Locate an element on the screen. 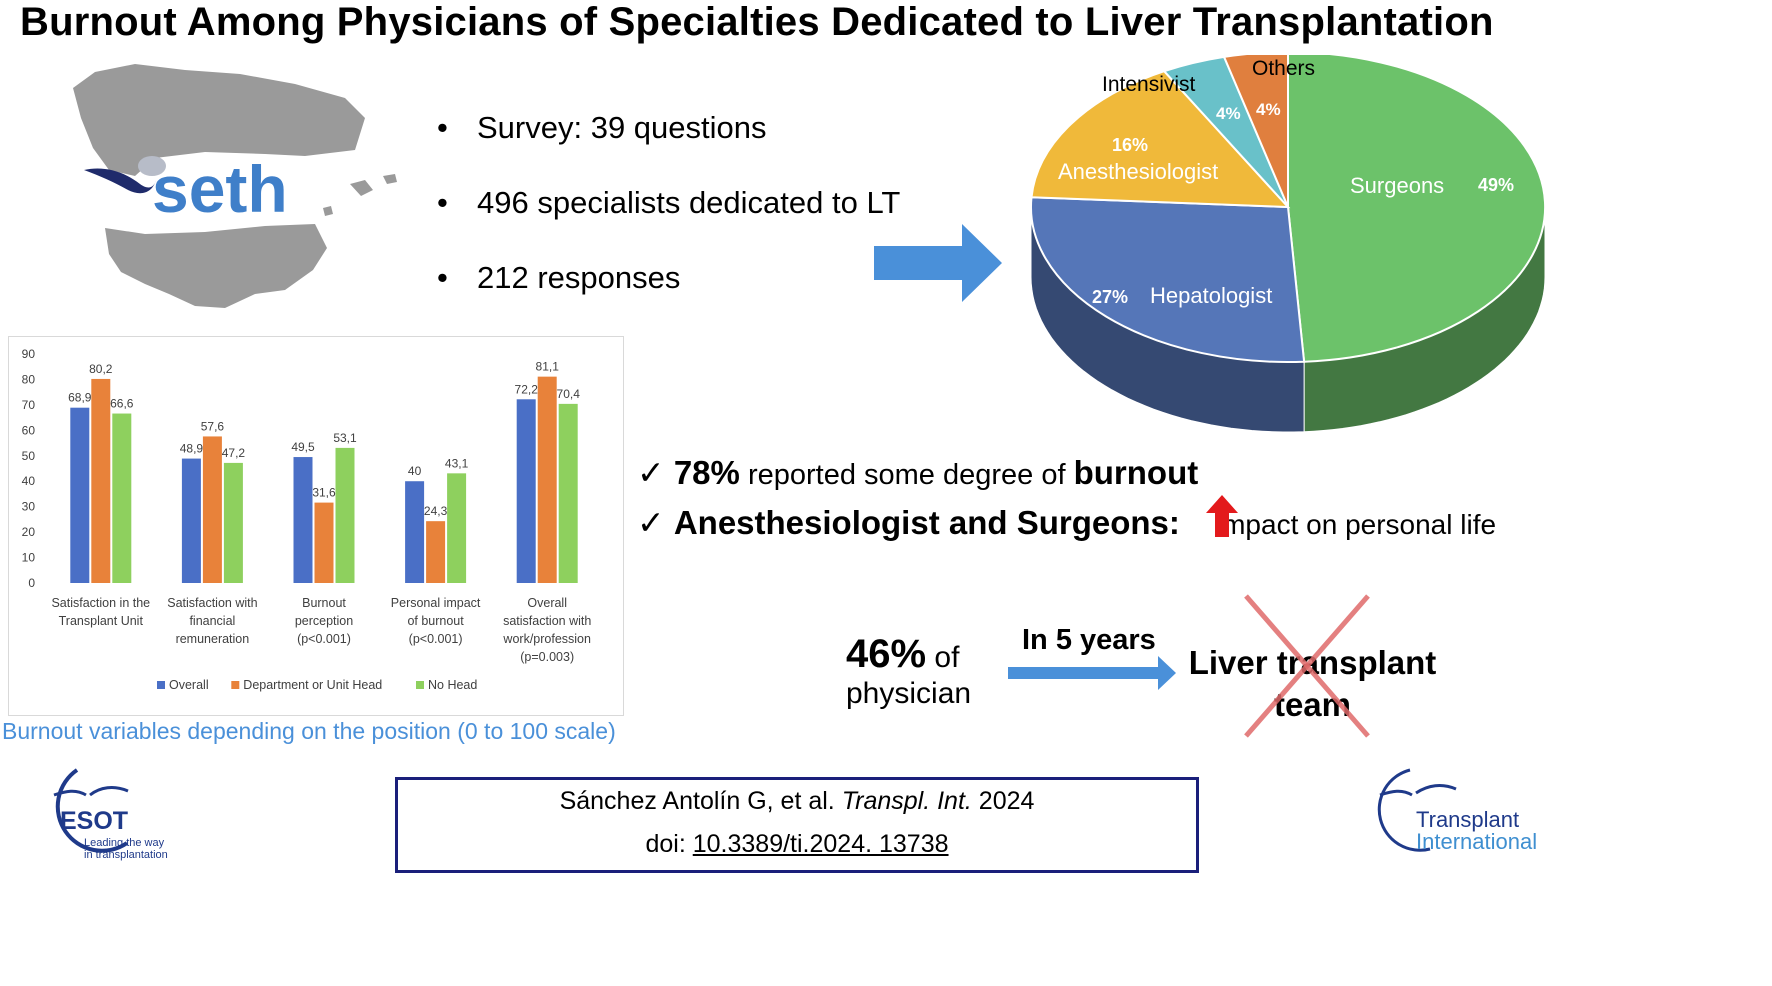 This screenshot has height=986, width=1772. in-five-years-label: In 5 years is located at coordinates (1089, 640).